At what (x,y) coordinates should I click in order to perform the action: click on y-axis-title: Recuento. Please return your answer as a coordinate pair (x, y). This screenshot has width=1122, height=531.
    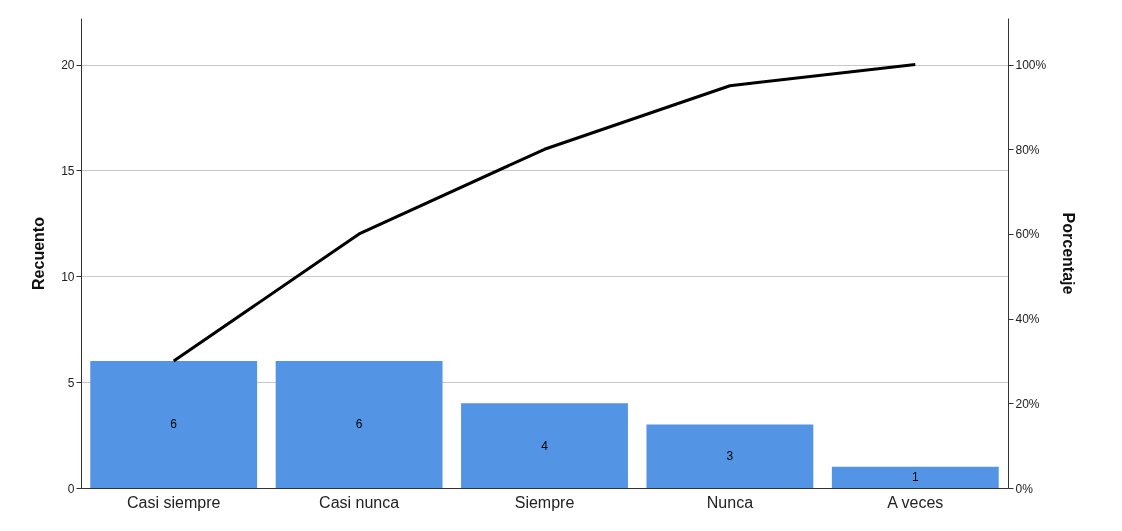
    Looking at the image, I should click on (39, 253).